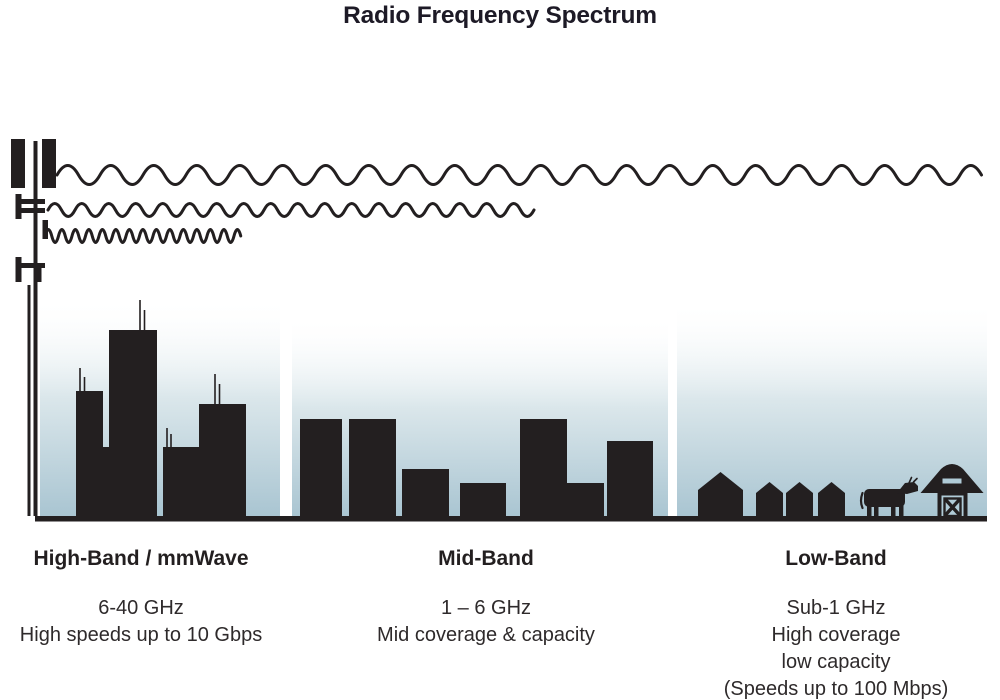  I want to click on cow-icon, so click(888, 497).